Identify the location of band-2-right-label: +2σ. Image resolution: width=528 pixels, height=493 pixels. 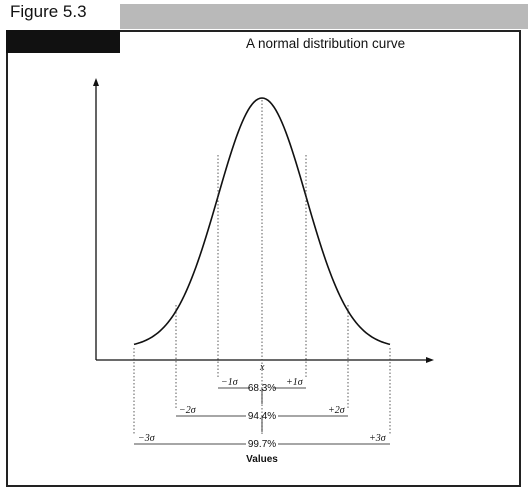
(337, 410).